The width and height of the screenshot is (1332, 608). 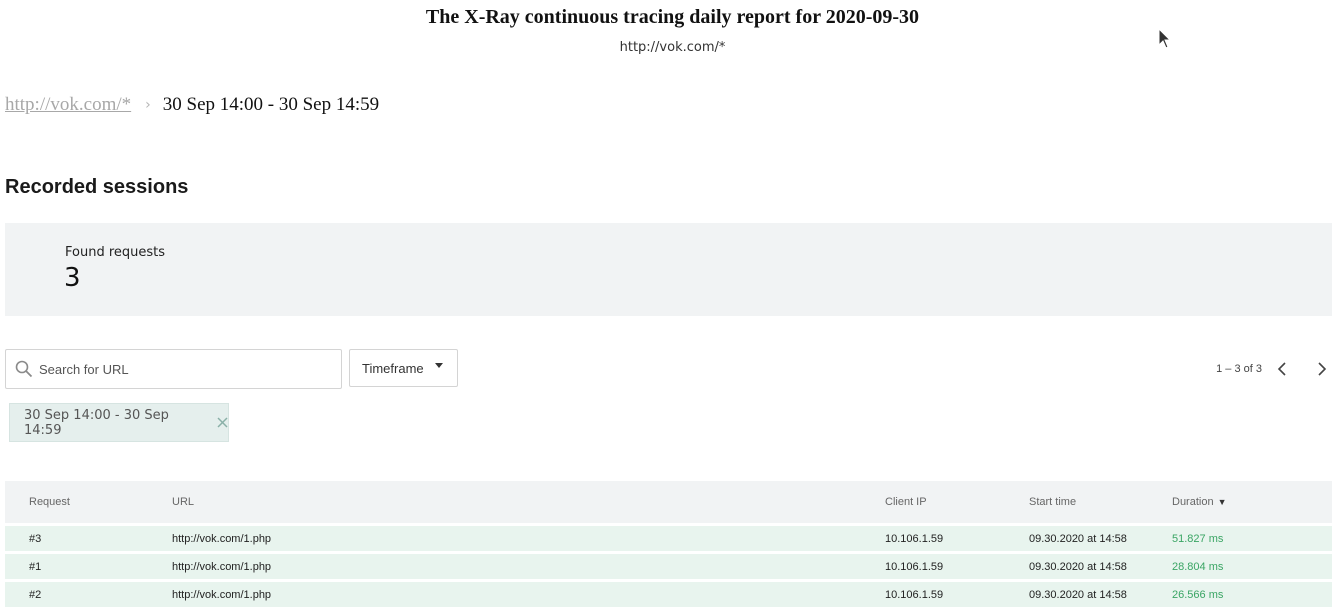 What do you see at coordinates (179, 369) in the screenshot?
I see `search-input` at bounding box center [179, 369].